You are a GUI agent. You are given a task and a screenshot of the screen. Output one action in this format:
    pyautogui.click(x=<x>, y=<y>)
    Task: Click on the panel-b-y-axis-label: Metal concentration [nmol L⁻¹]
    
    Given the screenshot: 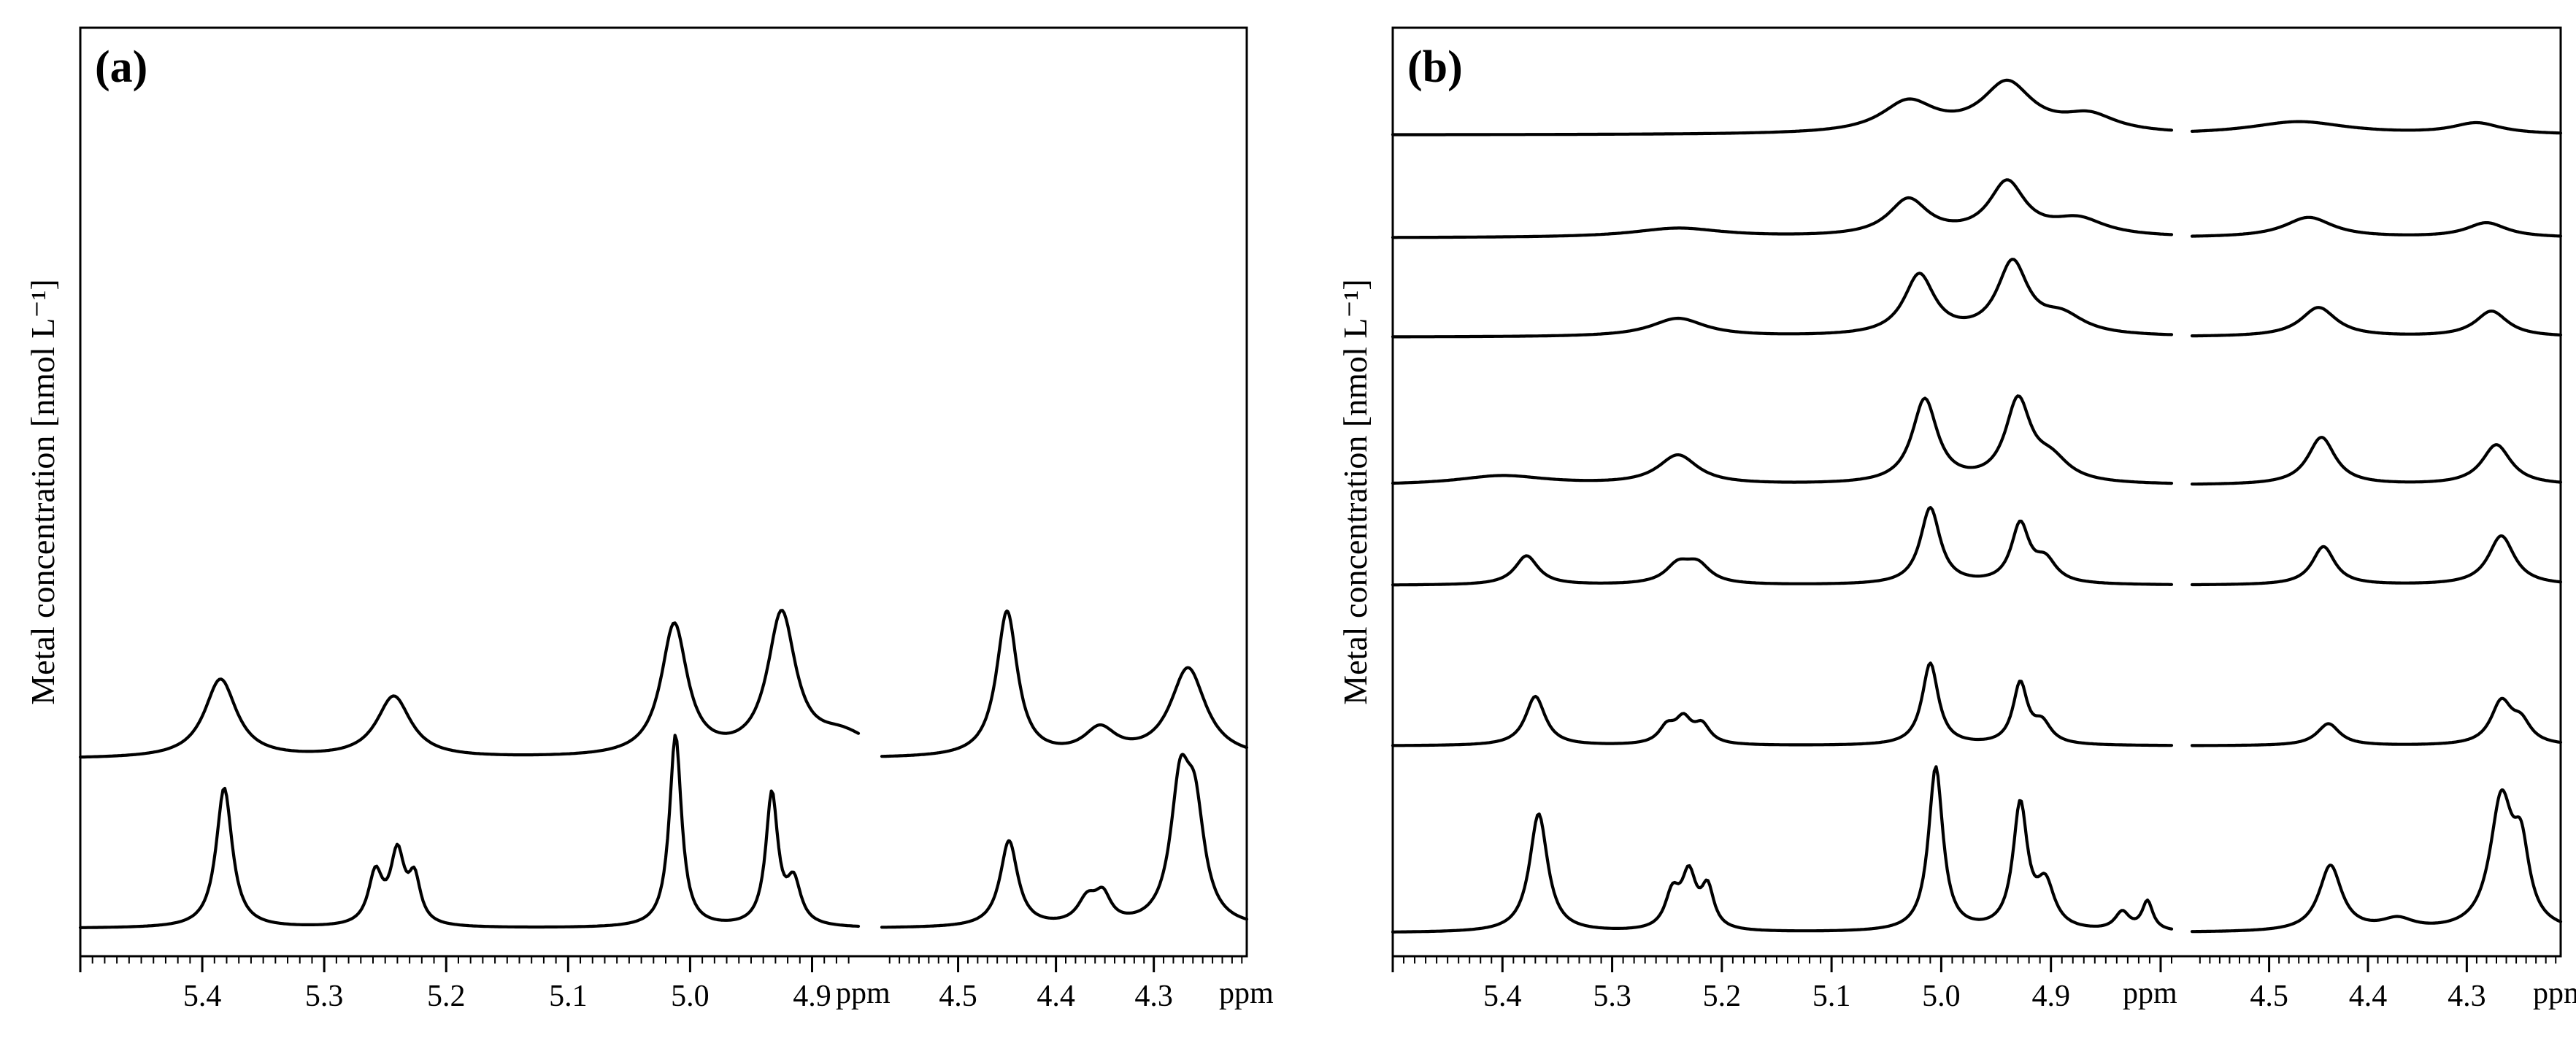 What is the action you would take?
    pyautogui.click(x=1355, y=492)
    